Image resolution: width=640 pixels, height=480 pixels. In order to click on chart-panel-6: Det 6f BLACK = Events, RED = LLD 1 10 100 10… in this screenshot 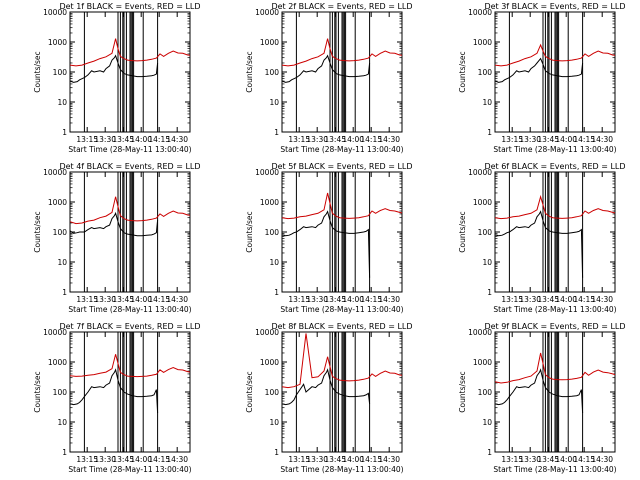, I will do `click(542, 238)`.